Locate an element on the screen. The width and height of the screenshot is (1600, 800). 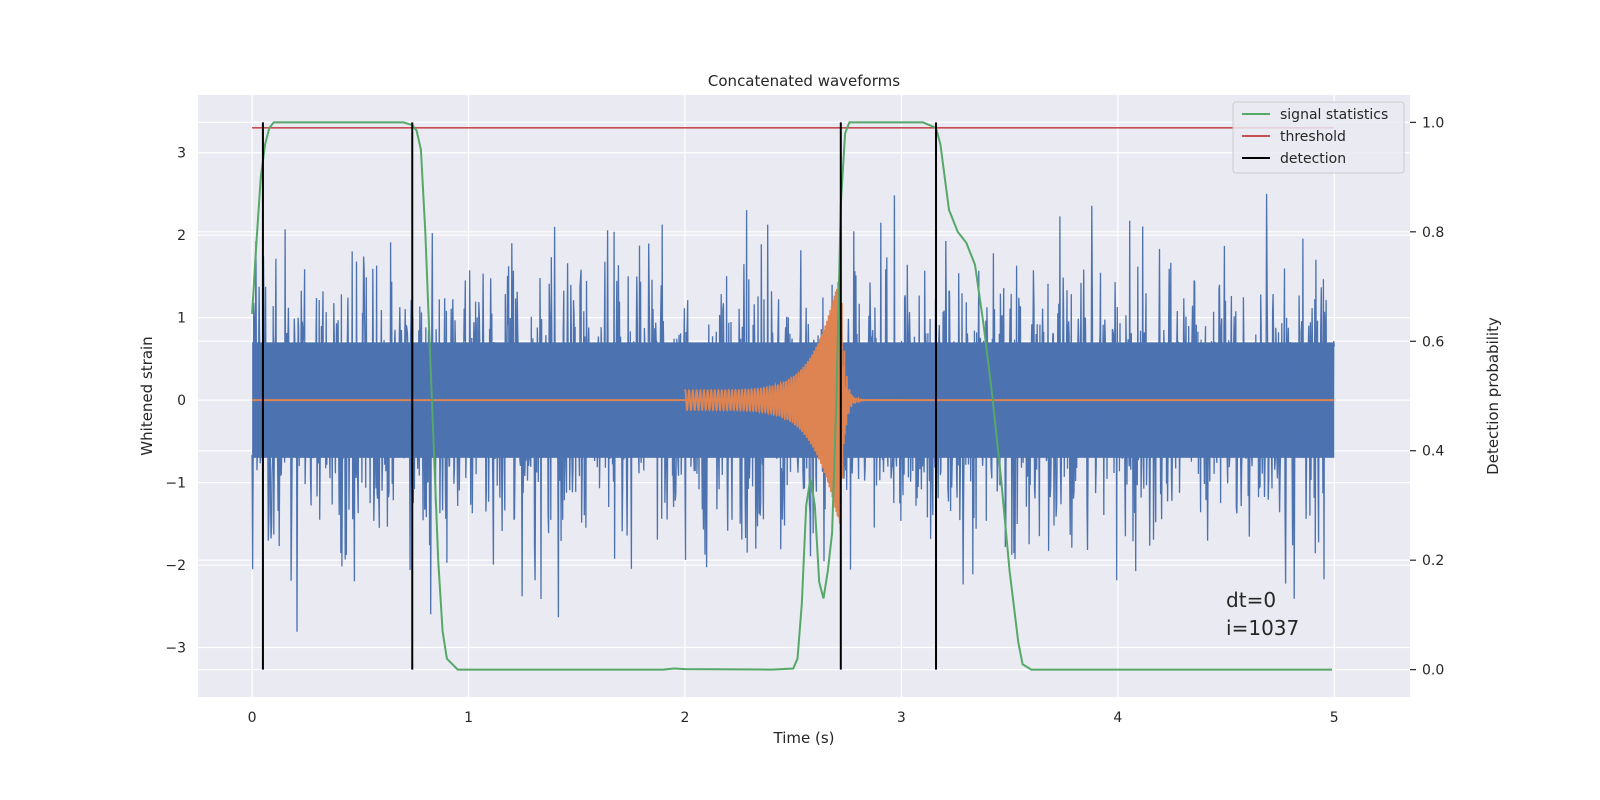
y-tick-label: −2 is located at coordinates (175, 566).